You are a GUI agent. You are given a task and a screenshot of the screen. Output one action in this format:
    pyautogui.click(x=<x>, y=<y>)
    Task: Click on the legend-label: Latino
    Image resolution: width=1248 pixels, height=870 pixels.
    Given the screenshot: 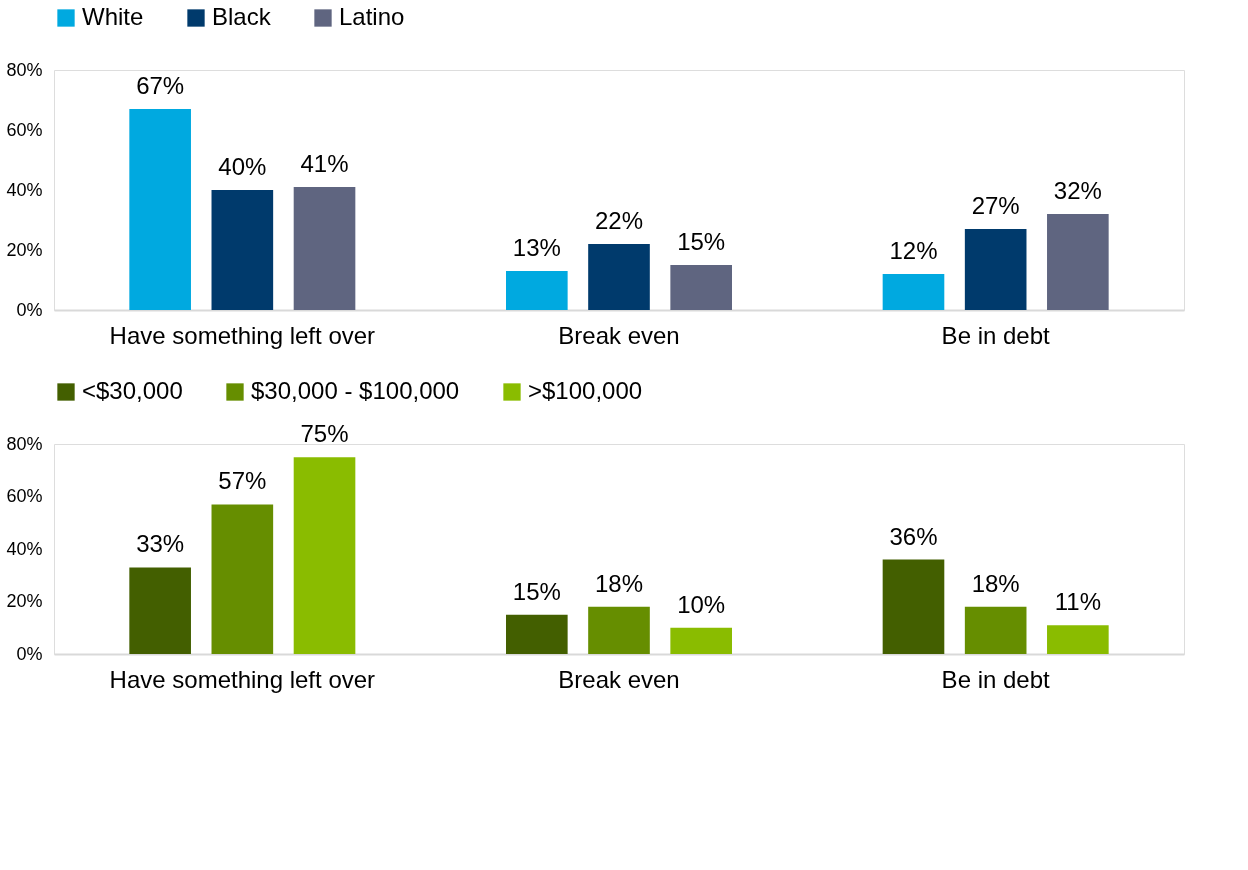 What is the action you would take?
    pyautogui.click(x=372, y=16)
    